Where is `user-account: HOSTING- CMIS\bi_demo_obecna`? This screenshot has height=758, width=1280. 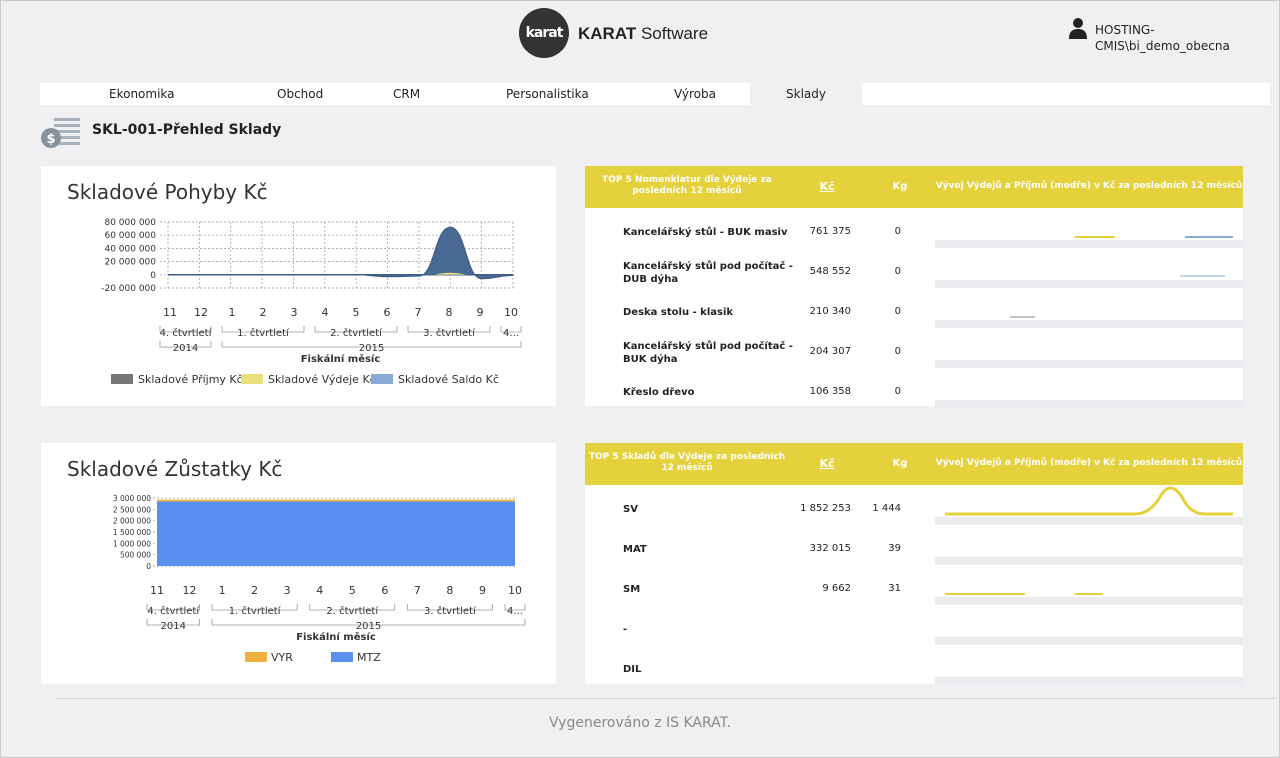
user-account: HOSTING- CMIS\bi_demo_obecna is located at coordinates (1170, 38).